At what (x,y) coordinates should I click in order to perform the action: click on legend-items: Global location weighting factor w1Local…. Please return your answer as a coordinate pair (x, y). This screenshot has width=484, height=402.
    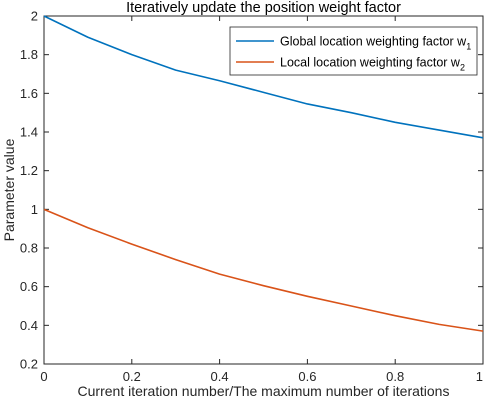
    Looking at the image, I should click on (353, 54).